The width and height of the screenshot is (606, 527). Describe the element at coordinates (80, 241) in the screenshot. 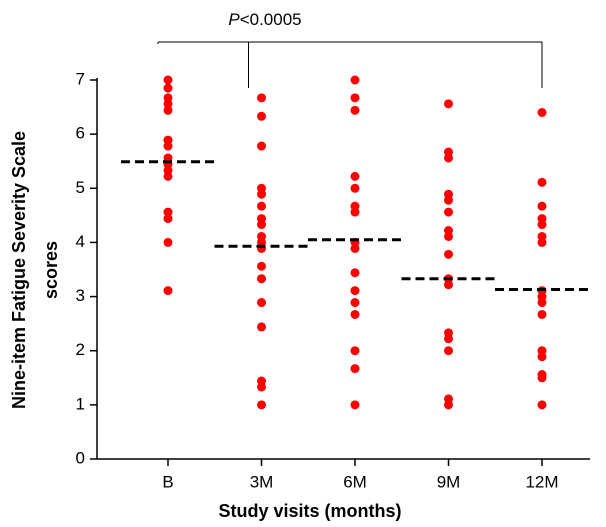

I see `y-tick-label: 4` at that location.